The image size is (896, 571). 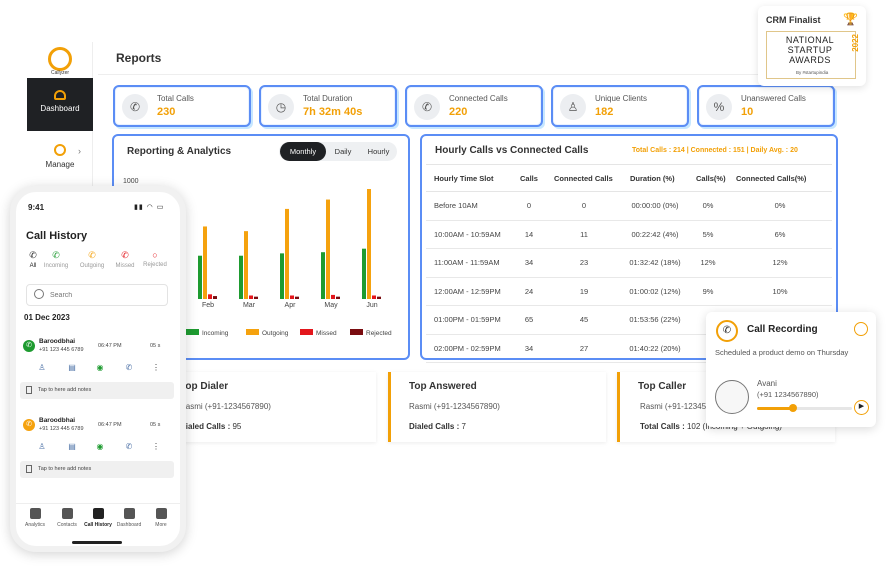 What do you see at coordinates (629, 291) in the screenshot?
I see `table-row: 12:00AM - 12:59PM 24 19 01:00:02 (12%) 9% 10%` at bounding box center [629, 291].